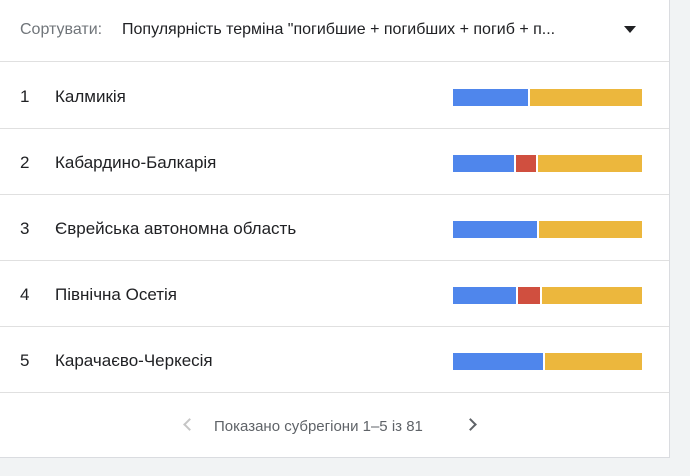 This screenshot has width=690, height=476. Describe the element at coordinates (334, 96) in the screenshot. I see `table-row: 1 Калмикія` at that location.